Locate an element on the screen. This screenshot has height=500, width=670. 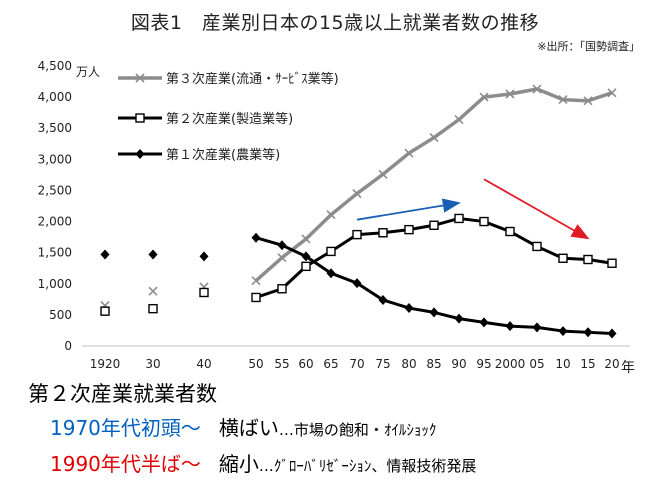
x-tick-label: 15 is located at coordinates (587, 364).